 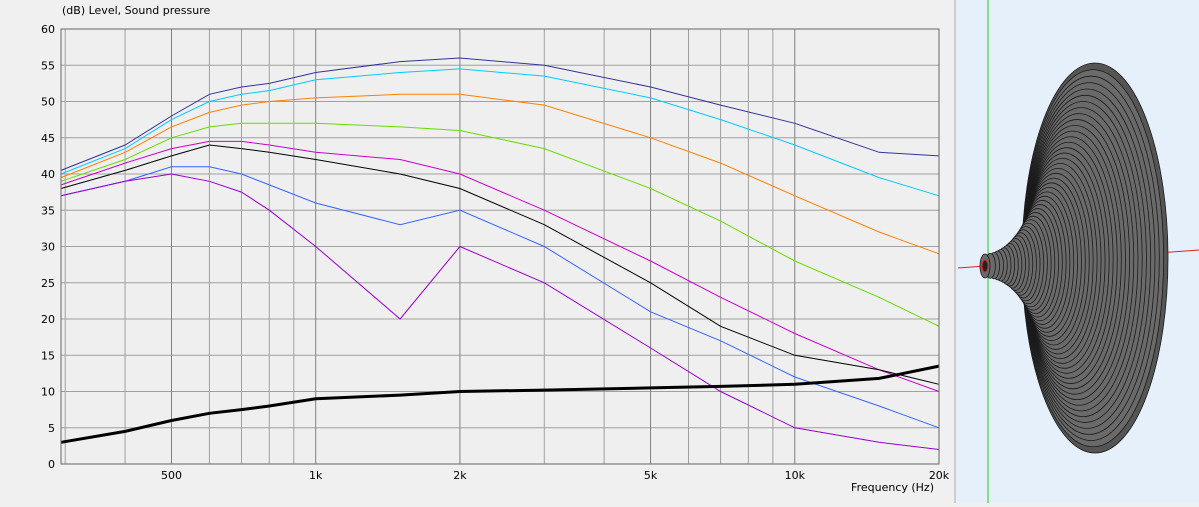 What do you see at coordinates (51, 428) in the screenshot?
I see `y-tick-label: 5` at bounding box center [51, 428].